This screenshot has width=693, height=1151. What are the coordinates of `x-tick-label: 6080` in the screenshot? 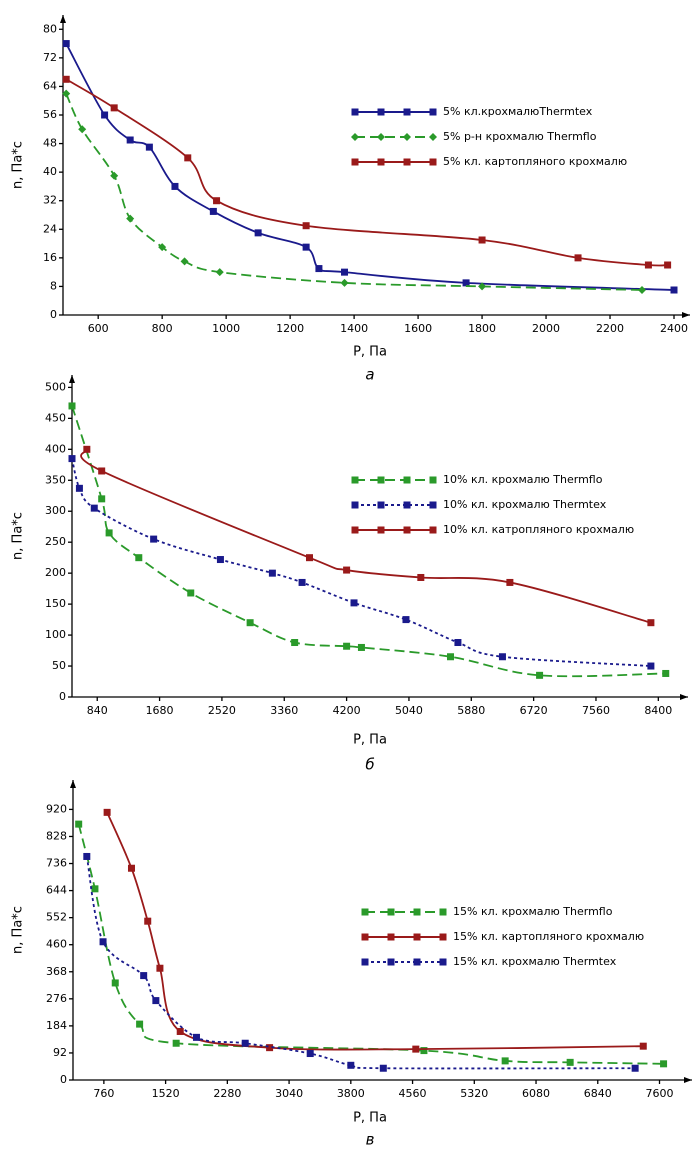 It's located at (536, 1093).